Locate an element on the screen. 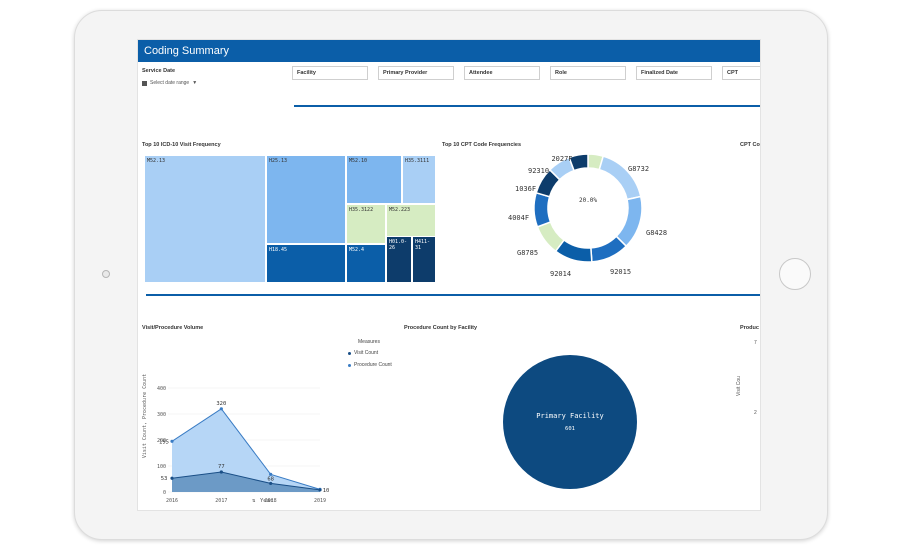  treemap-cell: M52.13 is located at coordinates (205, 219).